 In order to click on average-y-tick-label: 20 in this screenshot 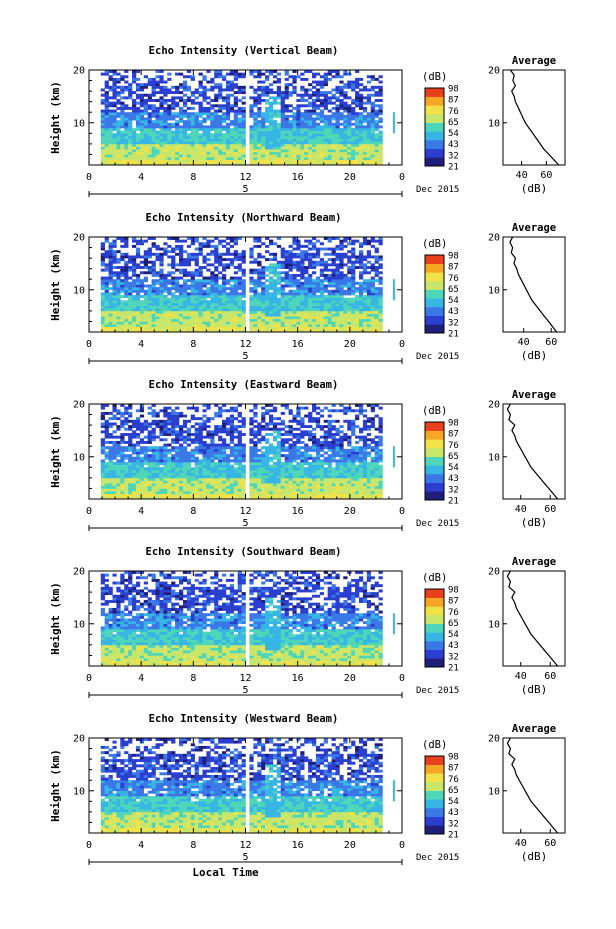, I will do `click(494, 71)`.